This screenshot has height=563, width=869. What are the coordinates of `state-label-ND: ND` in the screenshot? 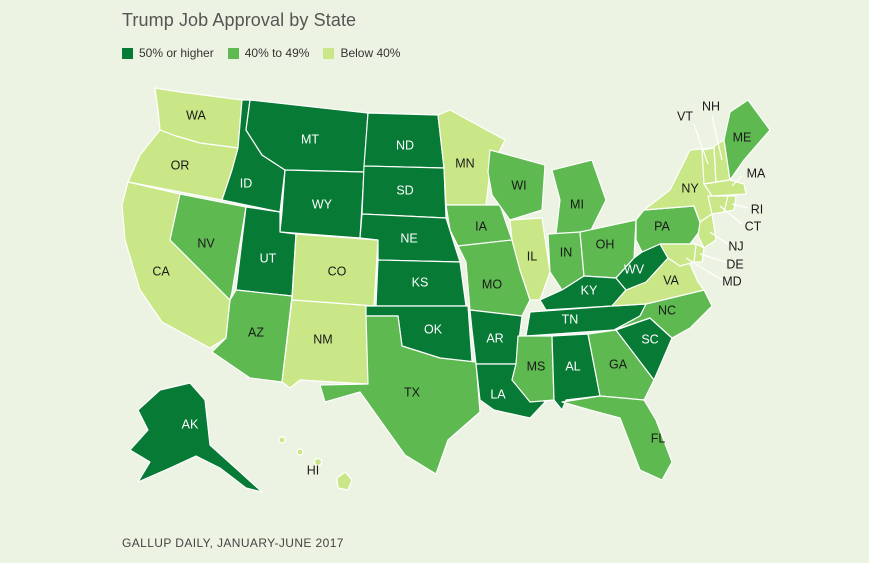 It's located at (405, 145).